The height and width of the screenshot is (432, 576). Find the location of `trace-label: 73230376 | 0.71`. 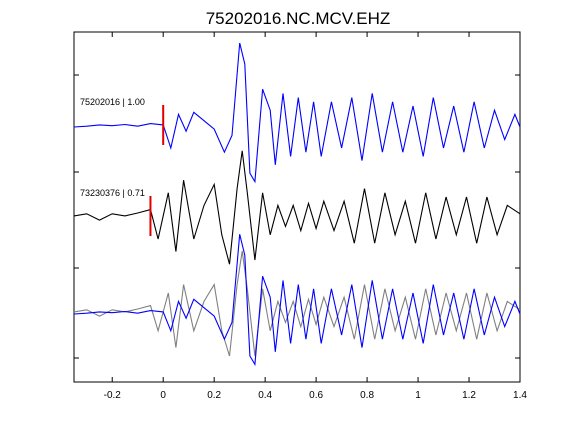

trace-label: 73230376 | 0.71 is located at coordinates (112, 193).